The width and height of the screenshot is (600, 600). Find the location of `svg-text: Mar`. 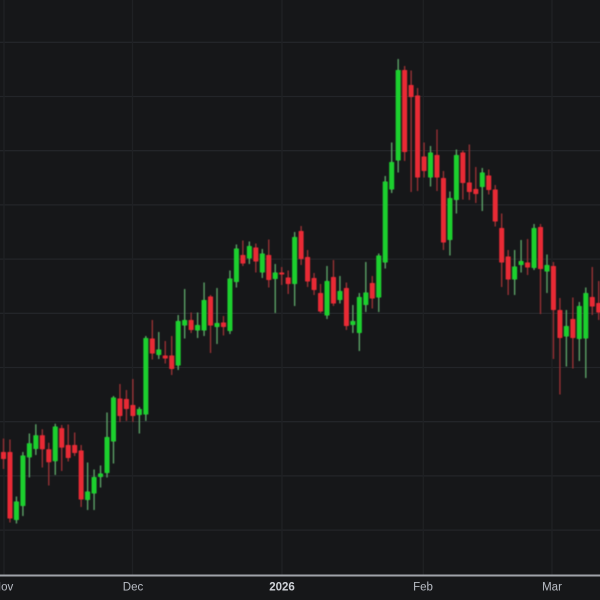

svg-text: Mar is located at coordinates (552, 588).